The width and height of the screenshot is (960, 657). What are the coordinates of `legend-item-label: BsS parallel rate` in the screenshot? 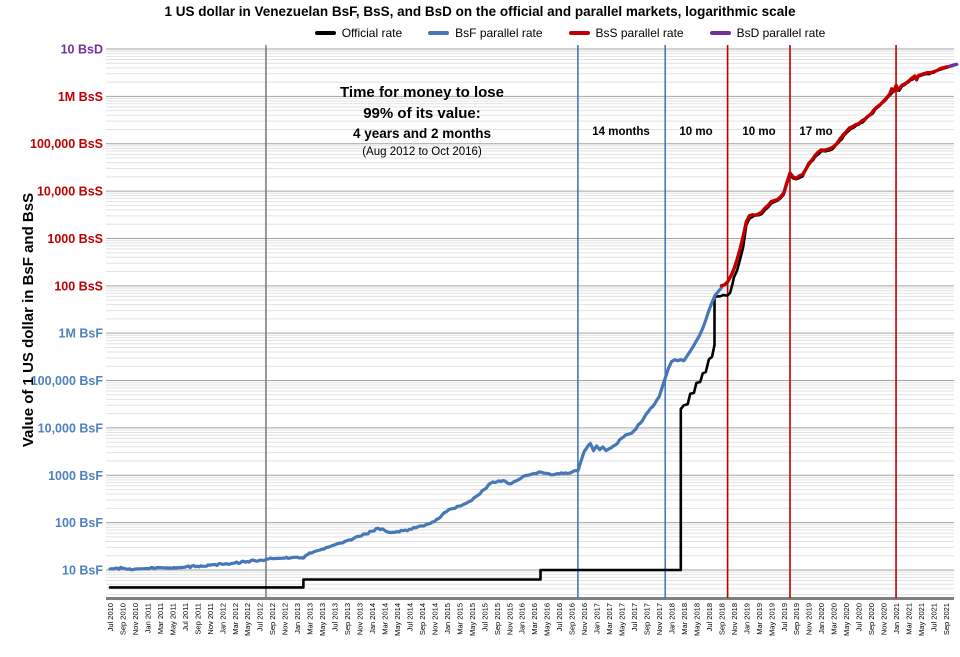 It's located at (639, 33).